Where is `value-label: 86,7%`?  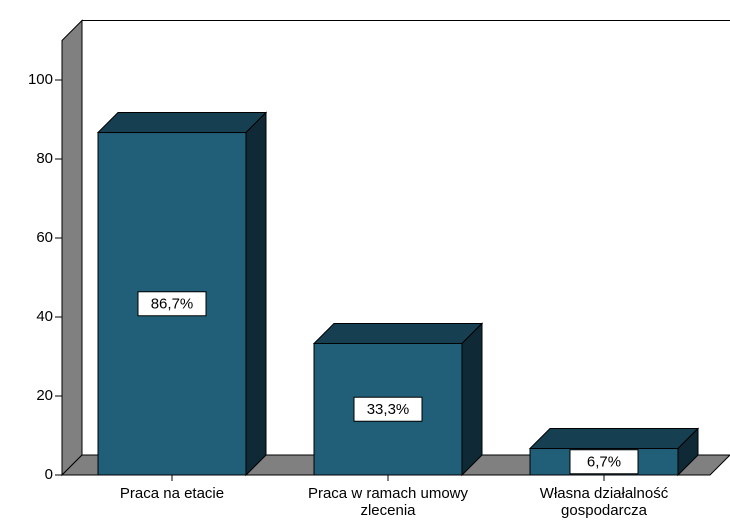
value-label: 86,7% is located at coordinates (172, 304).